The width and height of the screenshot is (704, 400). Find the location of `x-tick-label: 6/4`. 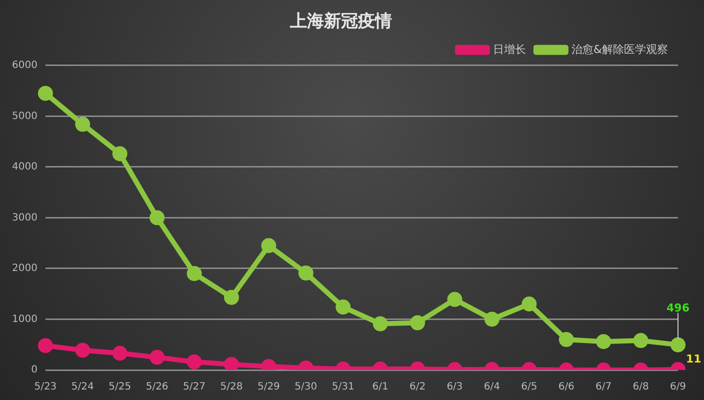

x-tick-label: 6/4 is located at coordinates (492, 387).